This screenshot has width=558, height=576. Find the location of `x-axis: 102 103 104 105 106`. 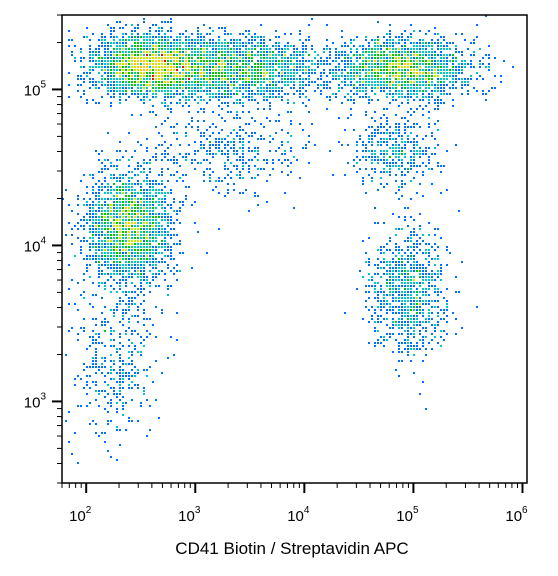

x-axis: 102 103 104 105 106 is located at coordinates (294, 504).